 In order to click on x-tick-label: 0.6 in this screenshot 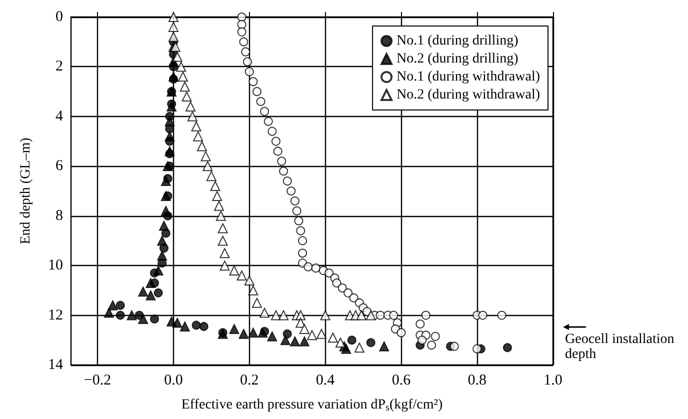, I will do `click(402, 380)`.